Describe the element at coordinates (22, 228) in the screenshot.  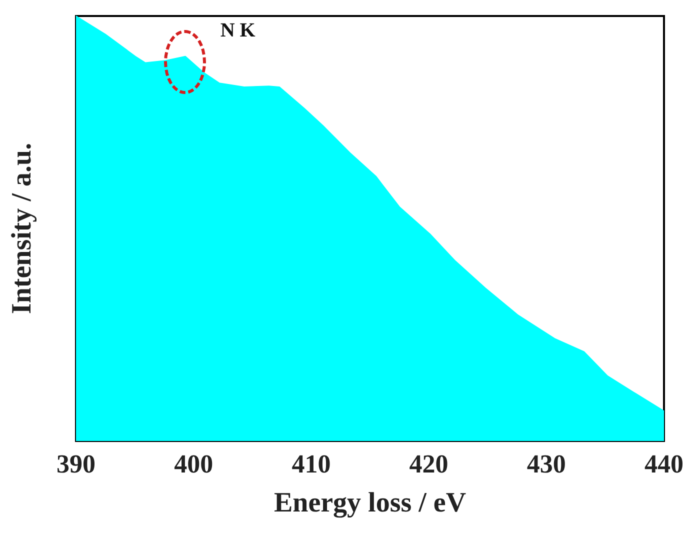
I see `y-axis-title: Intensity / a.u.` at that location.